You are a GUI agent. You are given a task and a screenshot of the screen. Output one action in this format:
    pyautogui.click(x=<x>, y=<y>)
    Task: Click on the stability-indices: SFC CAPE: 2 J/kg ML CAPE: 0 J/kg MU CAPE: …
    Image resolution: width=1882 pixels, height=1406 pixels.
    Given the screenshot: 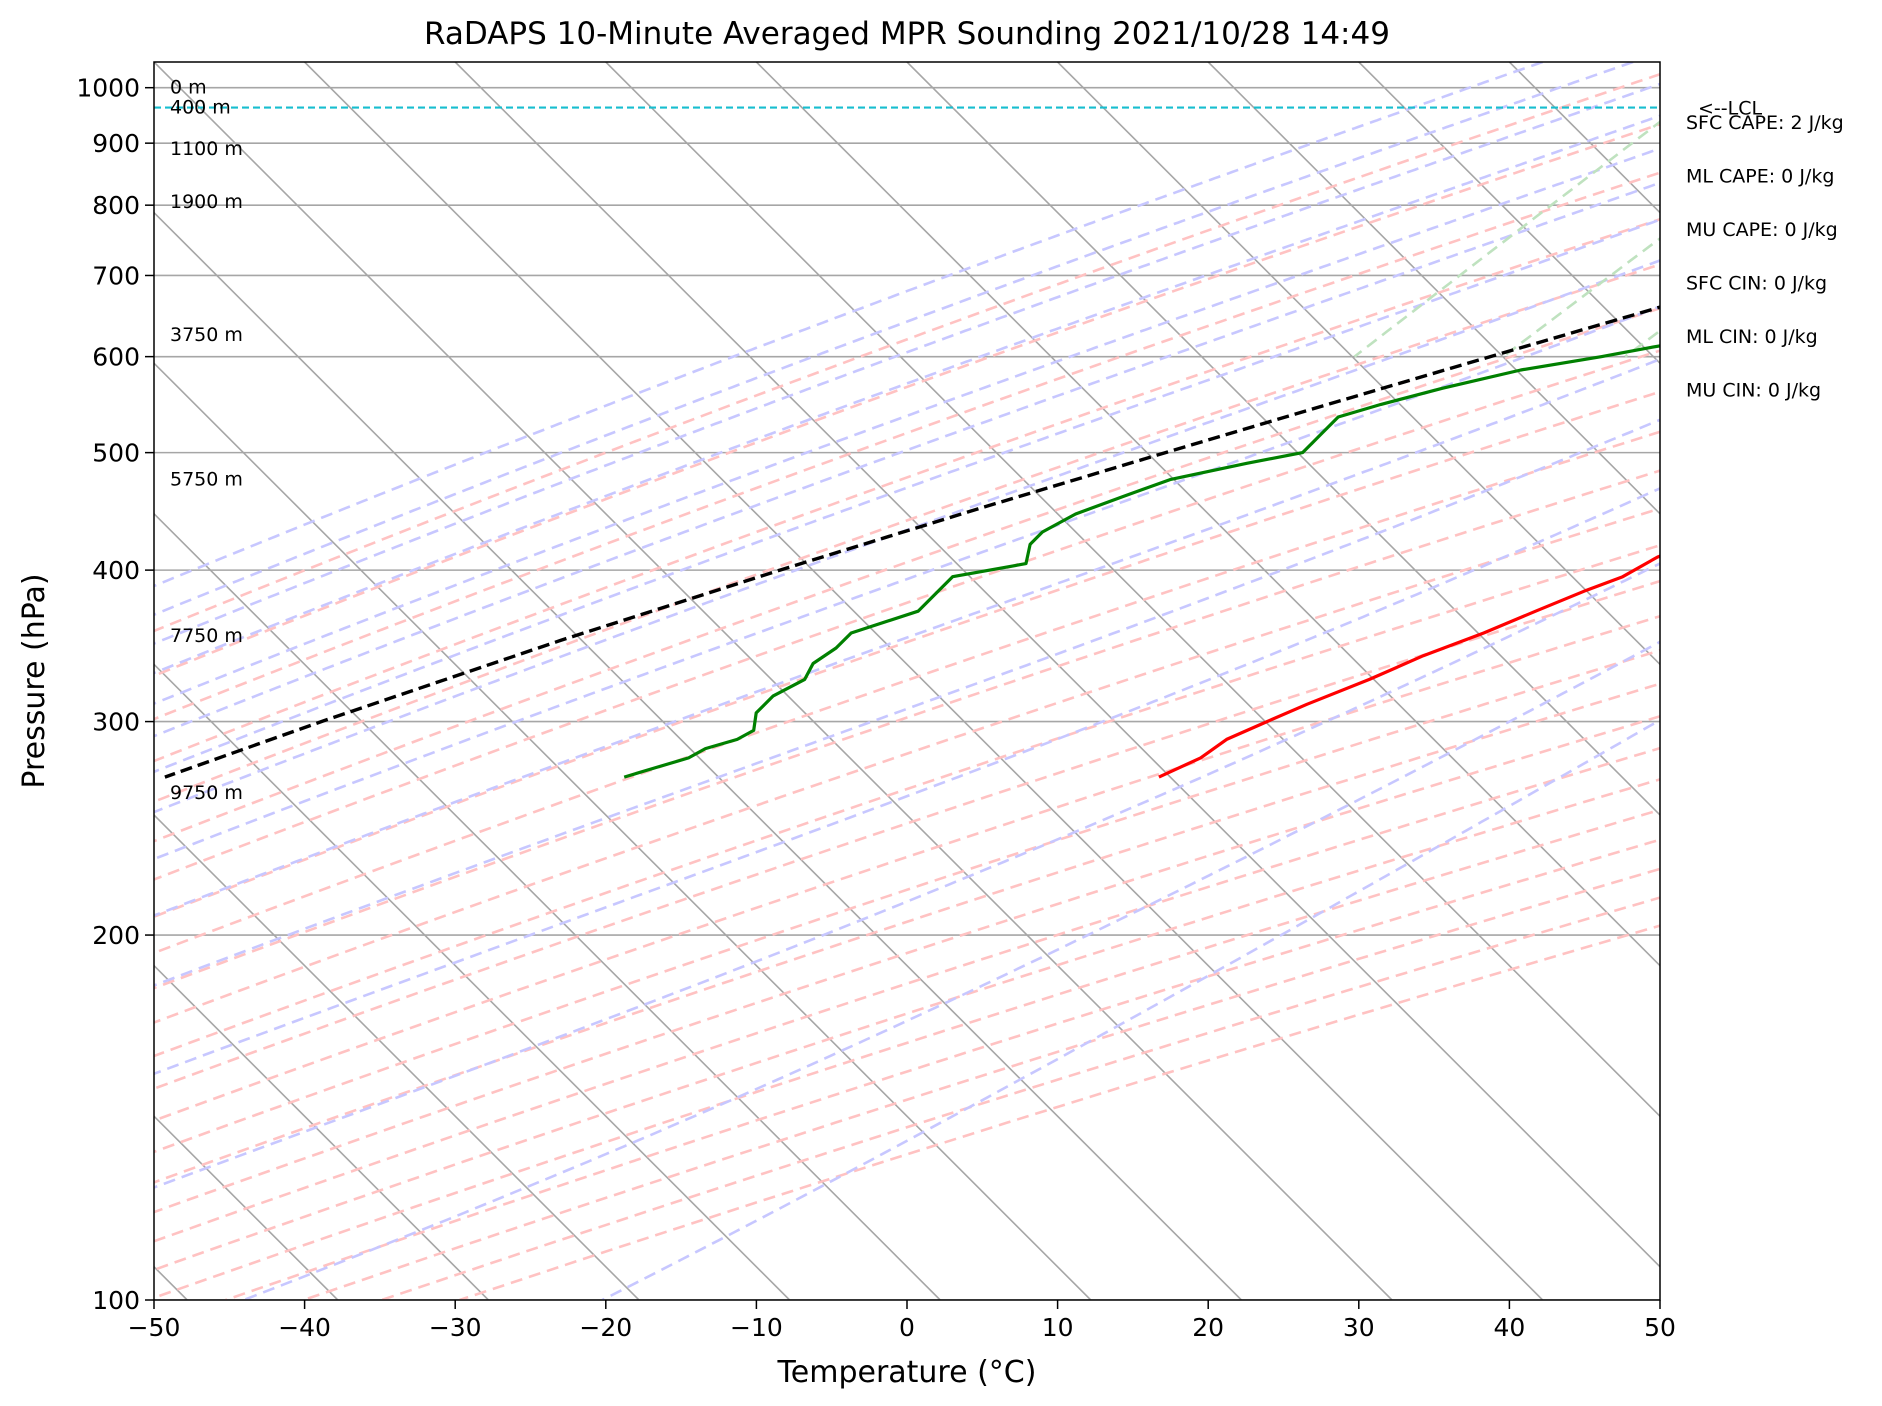 What is the action you would take?
    pyautogui.click(x=1765, y=257)
    